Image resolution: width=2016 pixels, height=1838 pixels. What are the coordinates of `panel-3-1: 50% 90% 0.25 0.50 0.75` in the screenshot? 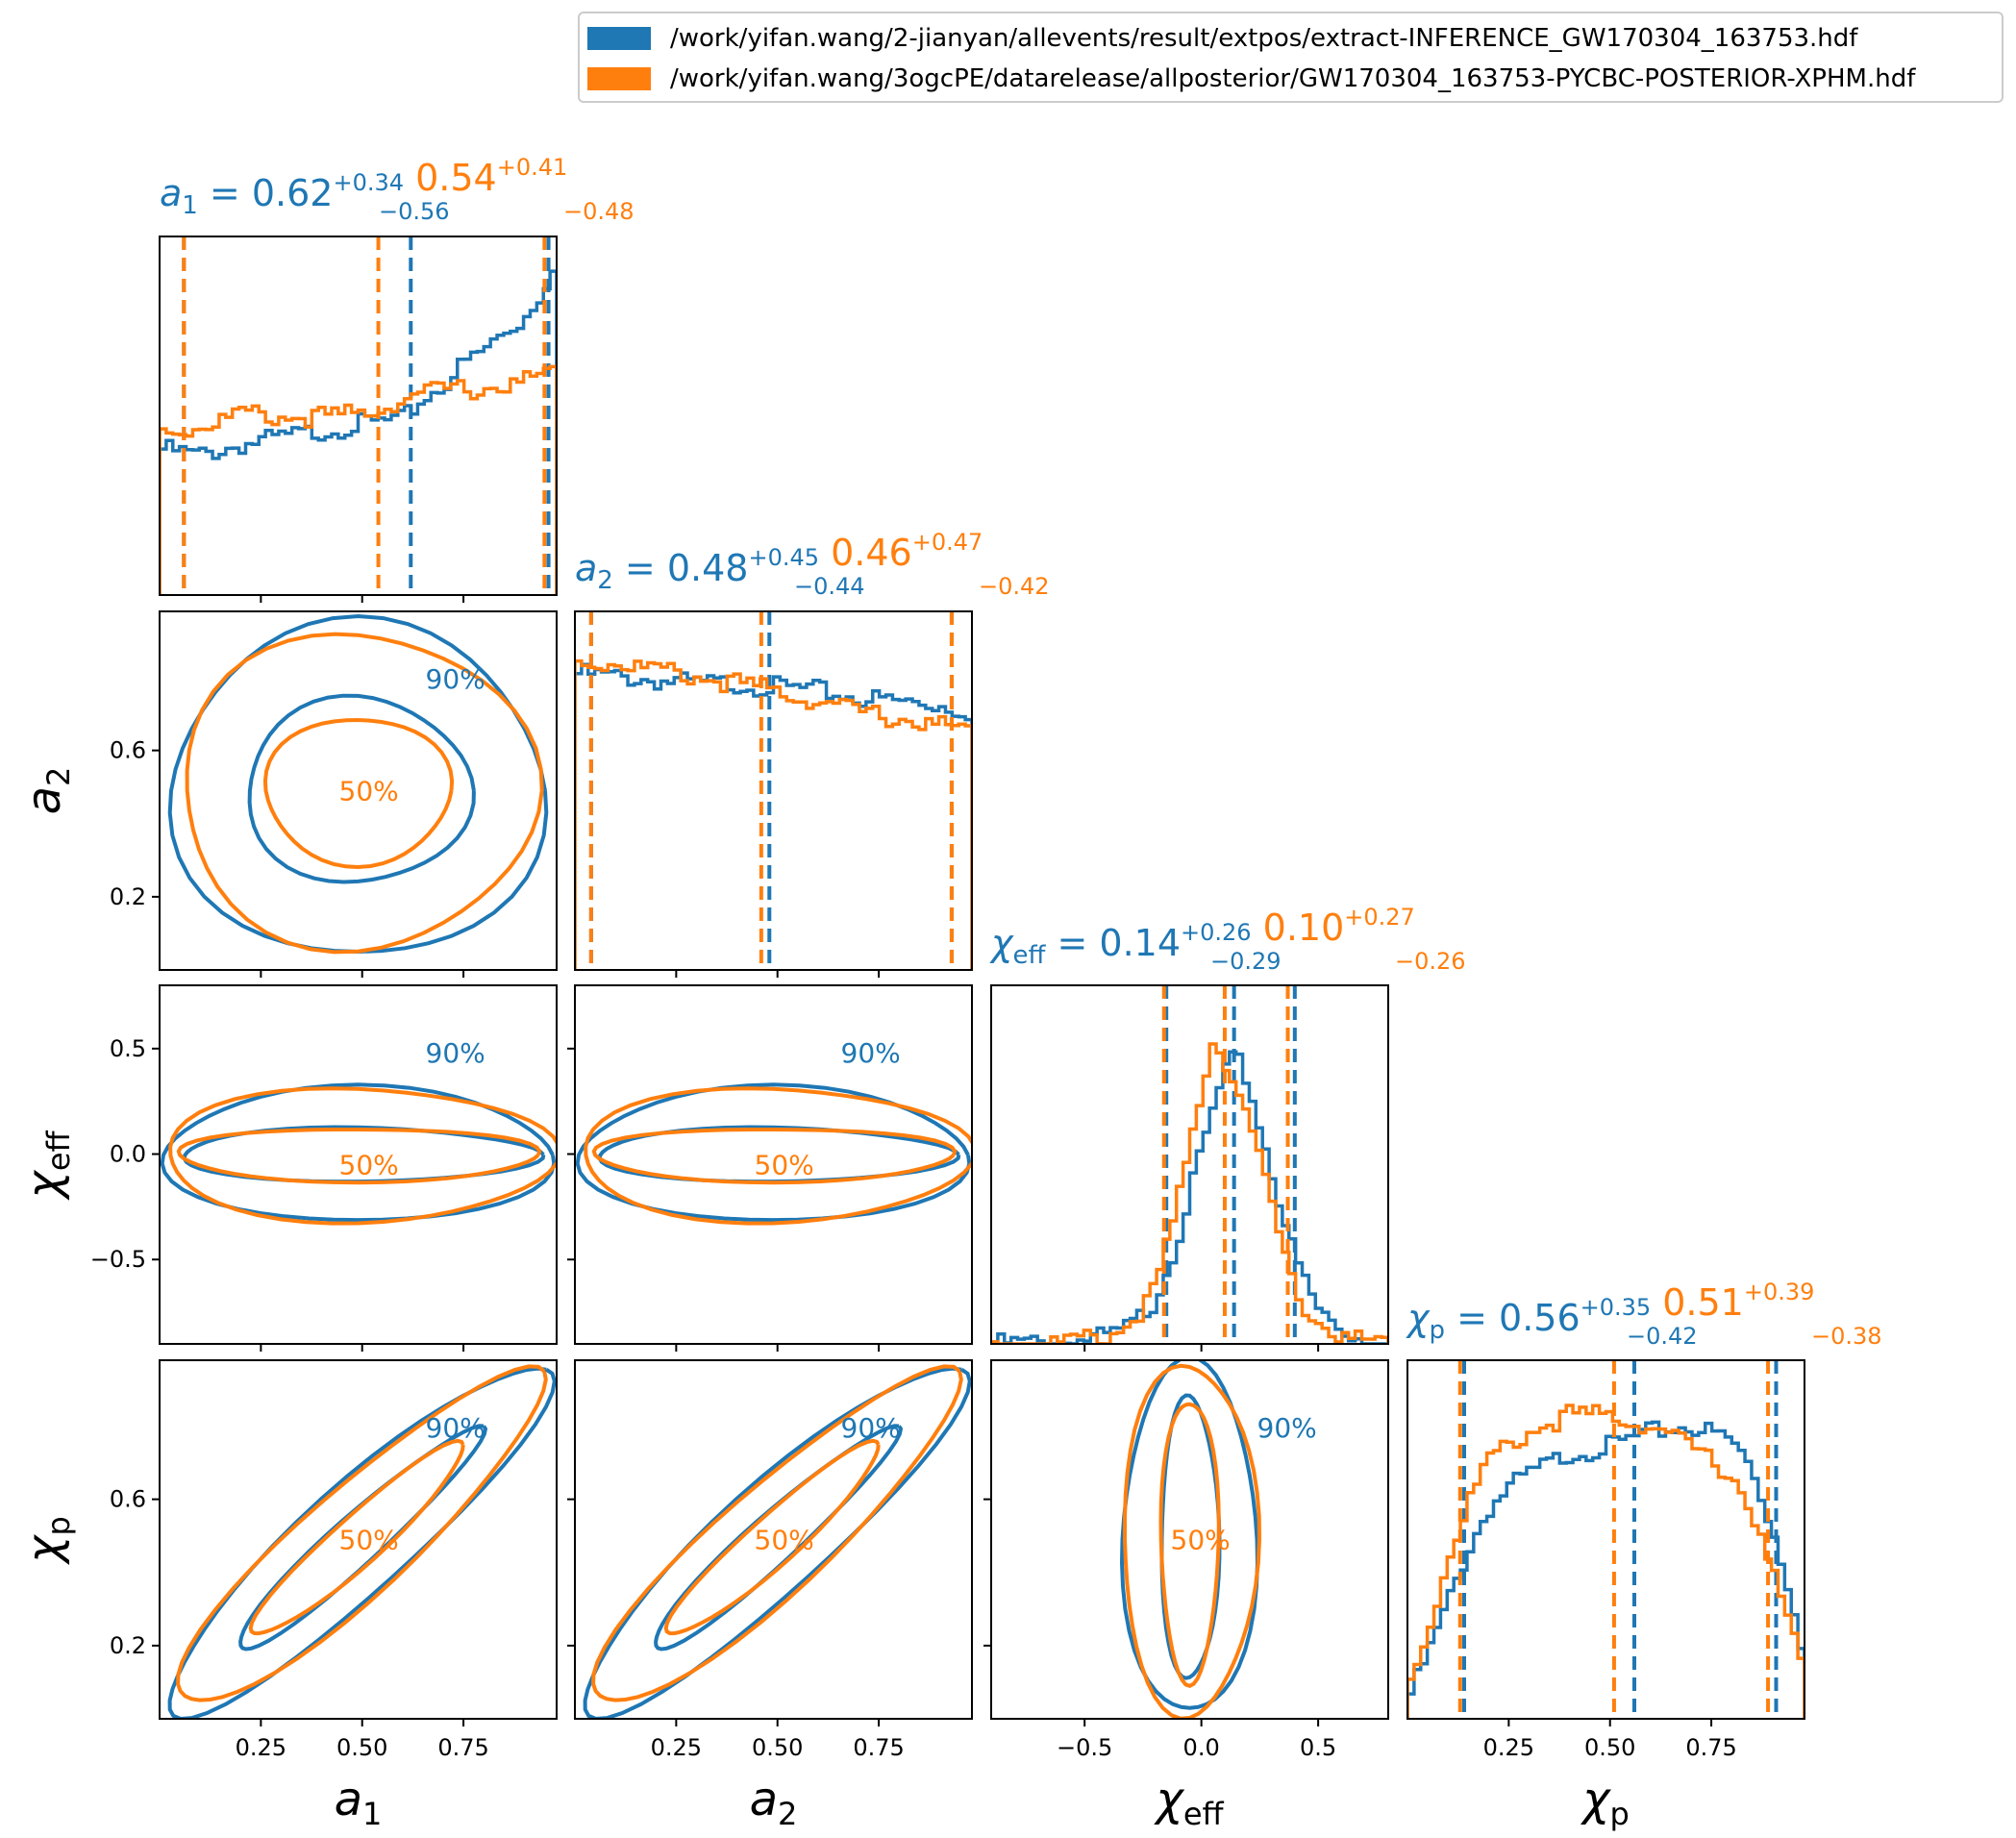 It's located at (770, 1560).